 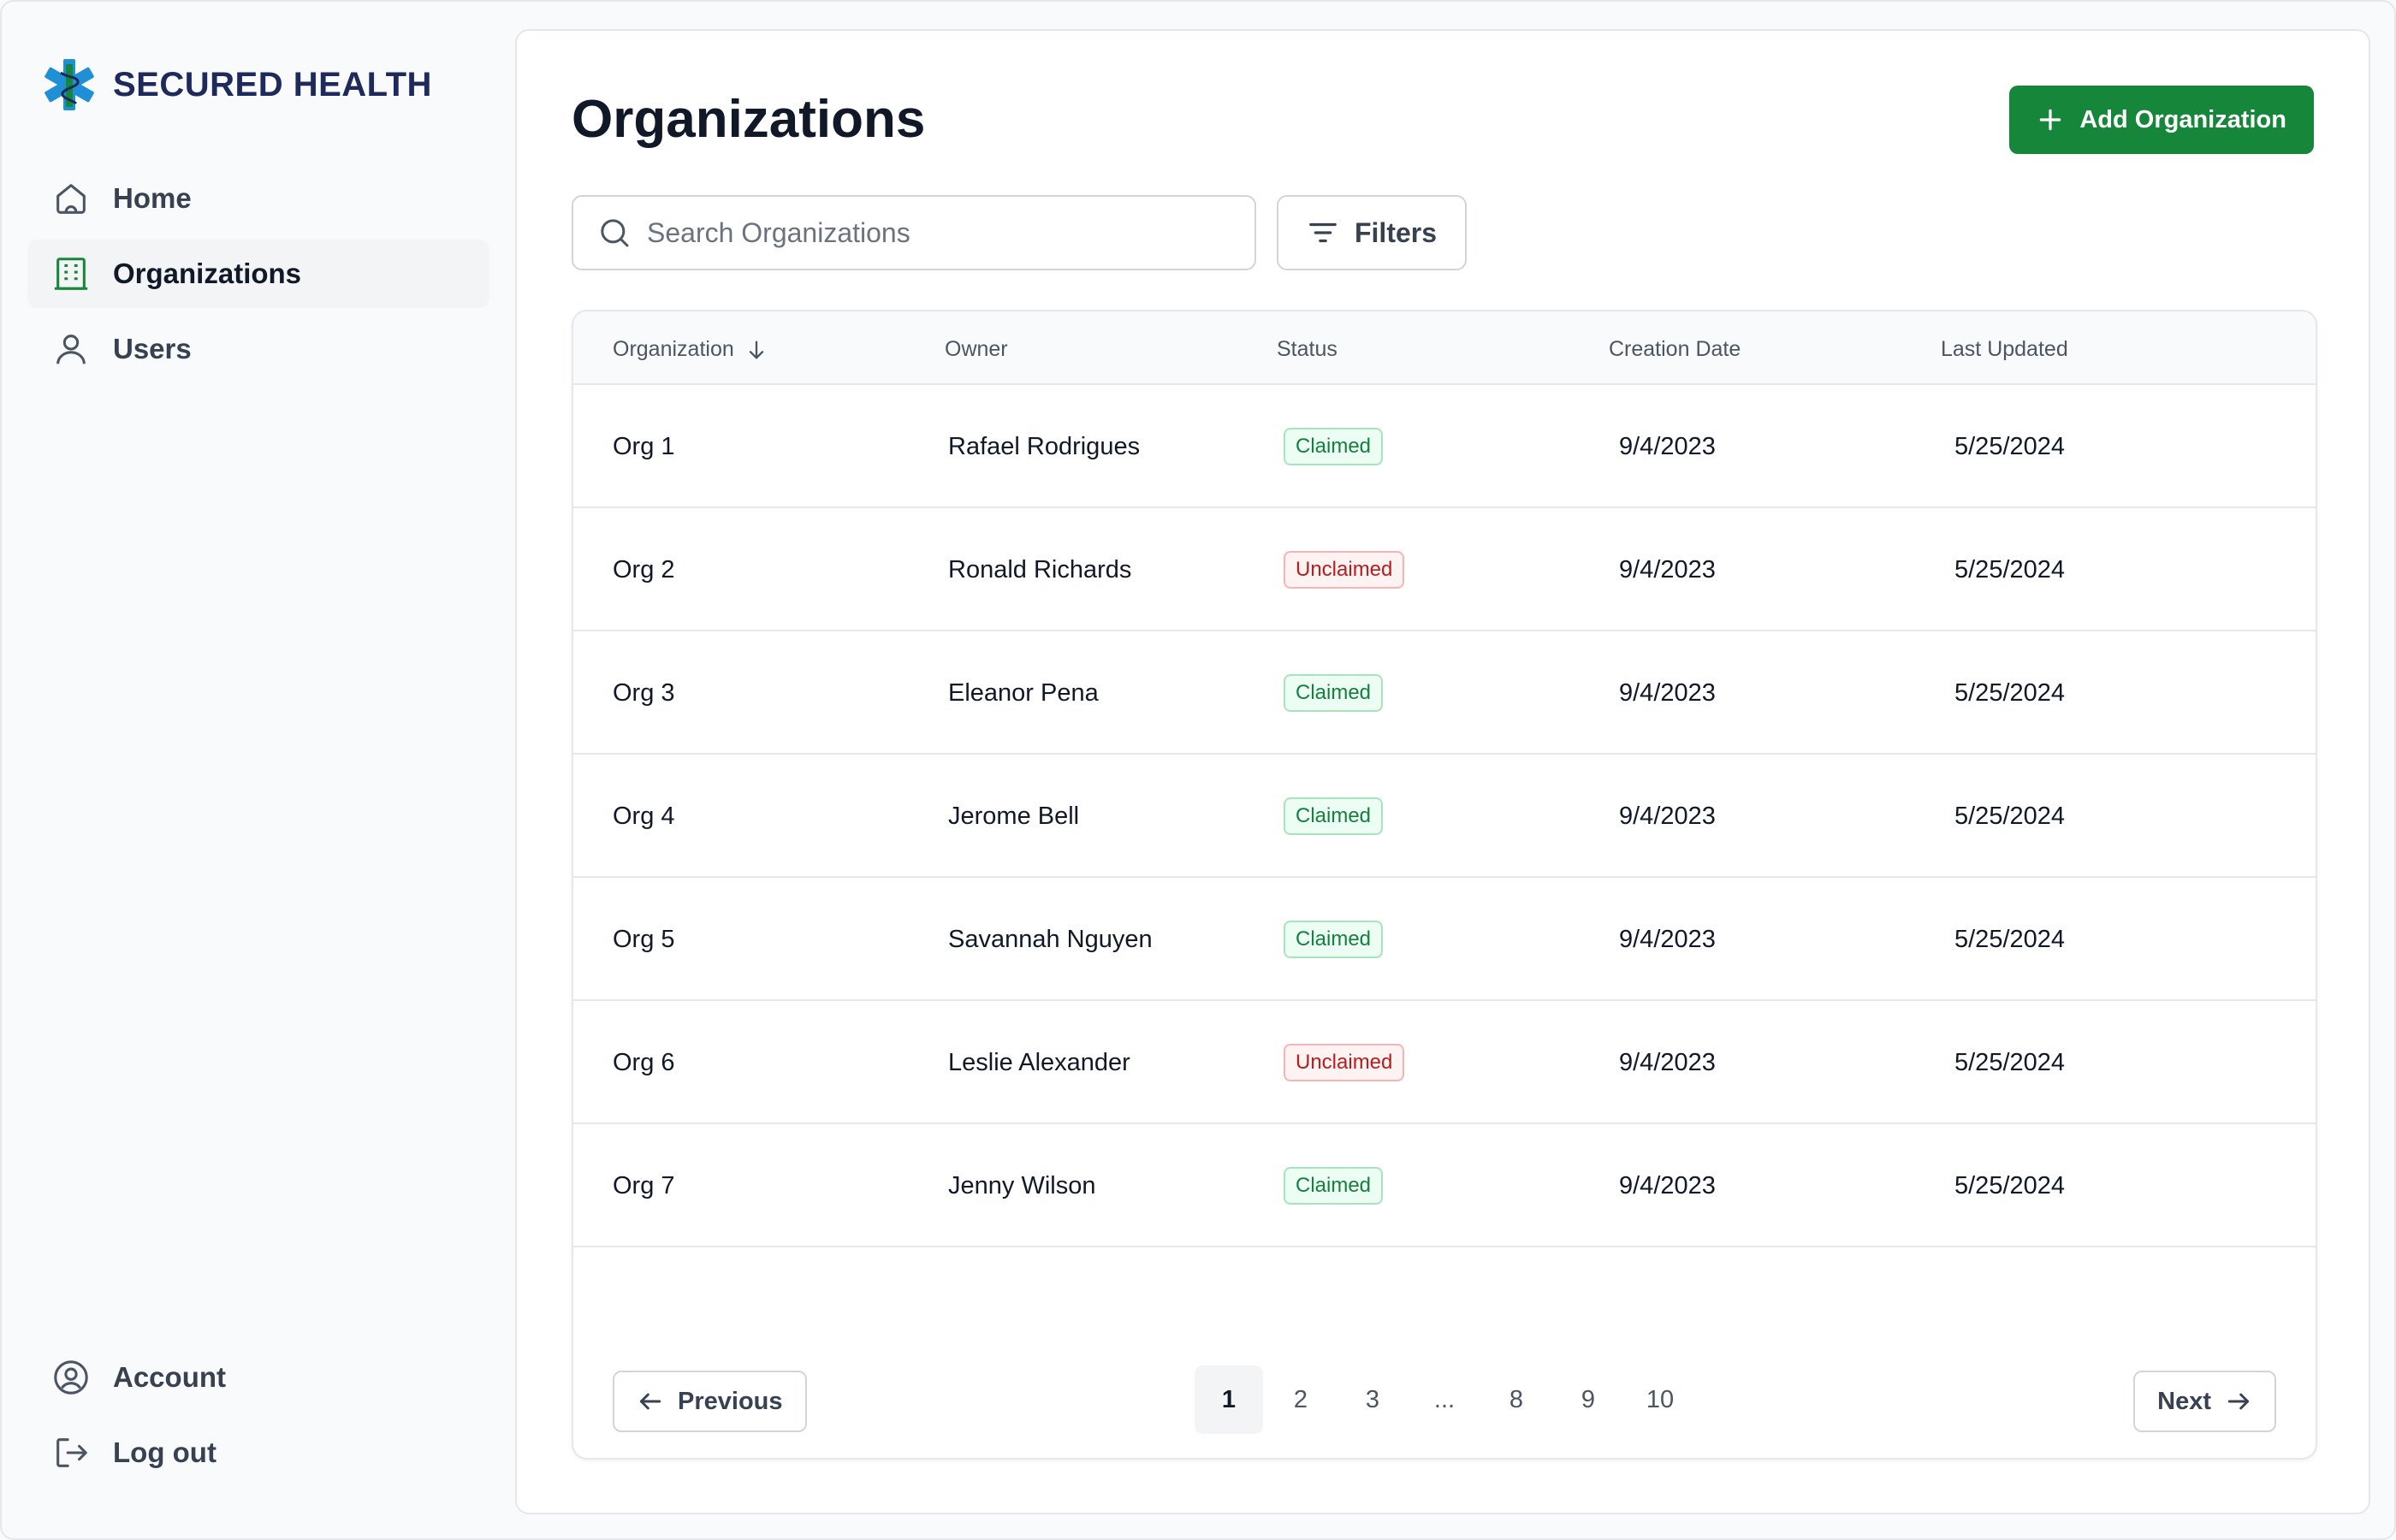 What do you see at coordinates (170, 1377) in the screenshot?
I see `sidebar-item-label: Account` at bounding box center [170, 1377].